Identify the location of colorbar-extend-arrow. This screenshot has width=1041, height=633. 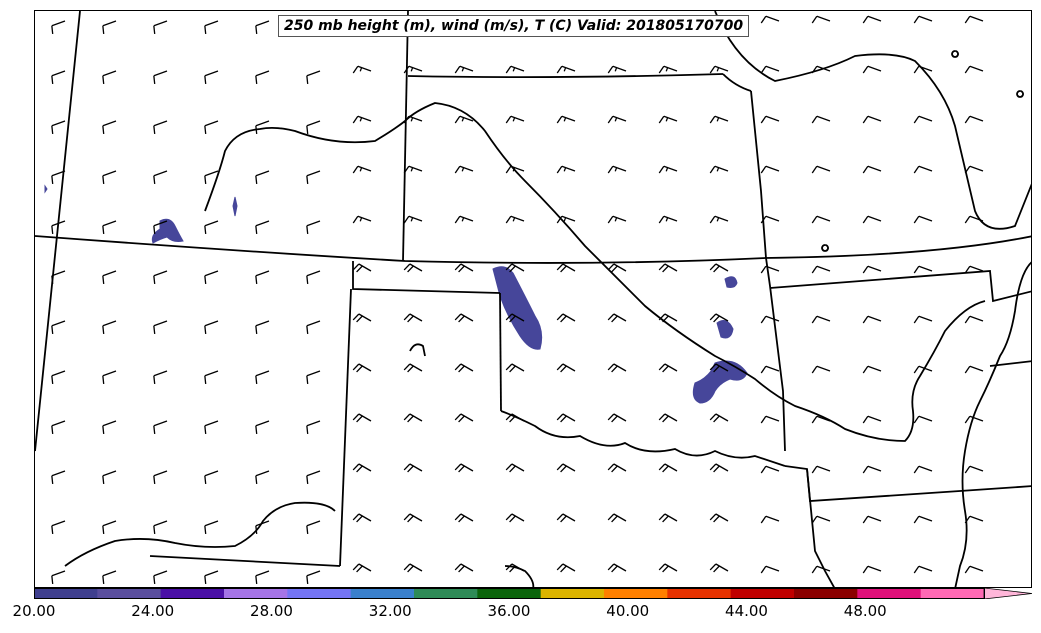
(1007, 593).